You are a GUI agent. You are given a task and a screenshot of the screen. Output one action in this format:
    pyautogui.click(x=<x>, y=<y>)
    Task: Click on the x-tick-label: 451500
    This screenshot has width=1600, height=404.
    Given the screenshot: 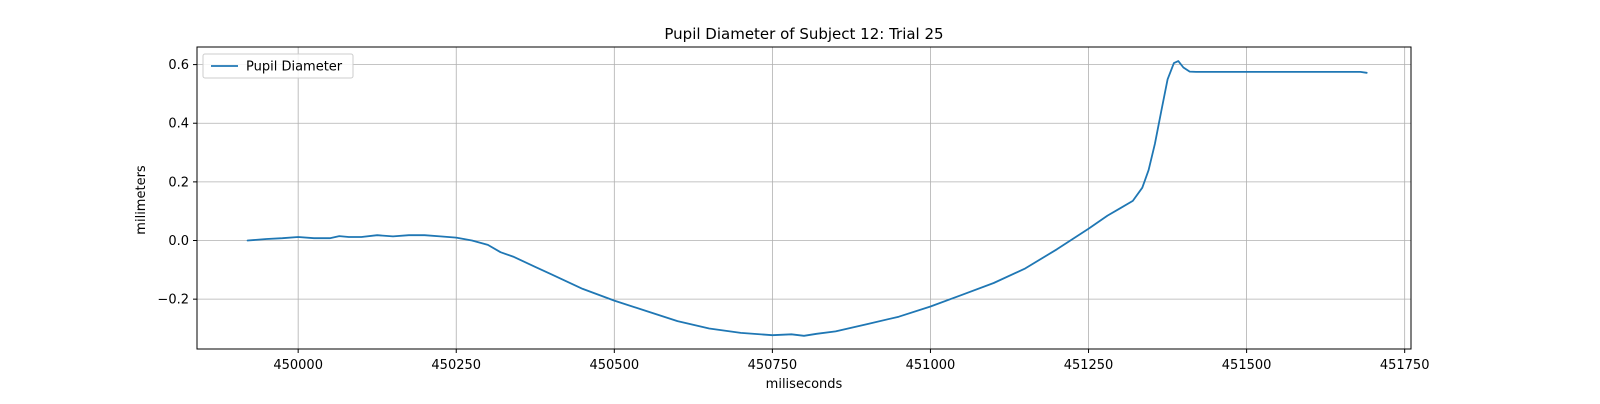 What is the action you would take?
    pyautogui.click(x=1247, y=365)
    